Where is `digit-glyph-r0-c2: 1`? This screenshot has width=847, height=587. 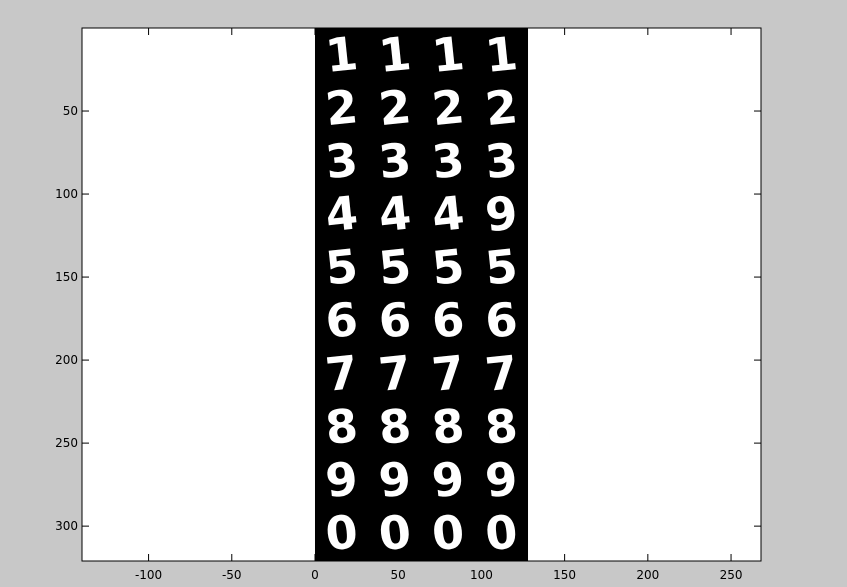
digit-glyph-r0-c2: 1 is located at coordinates (447, 54).